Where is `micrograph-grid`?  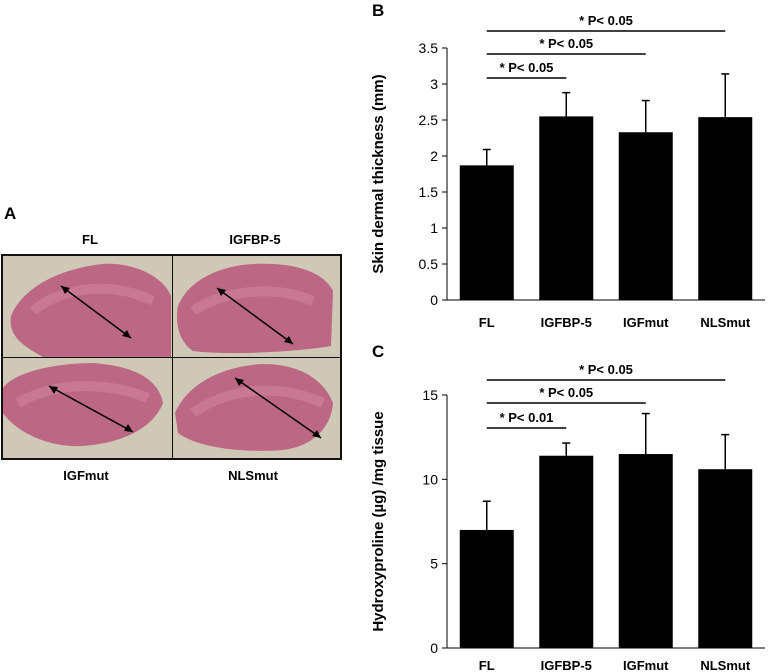 micrograph-grid is located at coordinates (171, 357).